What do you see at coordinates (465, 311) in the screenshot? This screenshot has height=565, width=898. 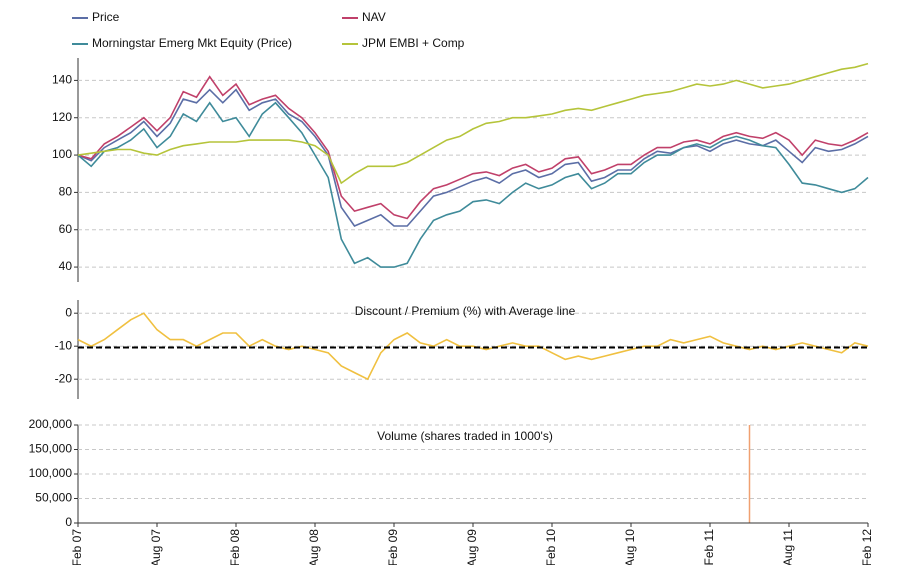 I see `panel-title: Discount / Premium (%) with Average line` at bounding box center [465, 311].